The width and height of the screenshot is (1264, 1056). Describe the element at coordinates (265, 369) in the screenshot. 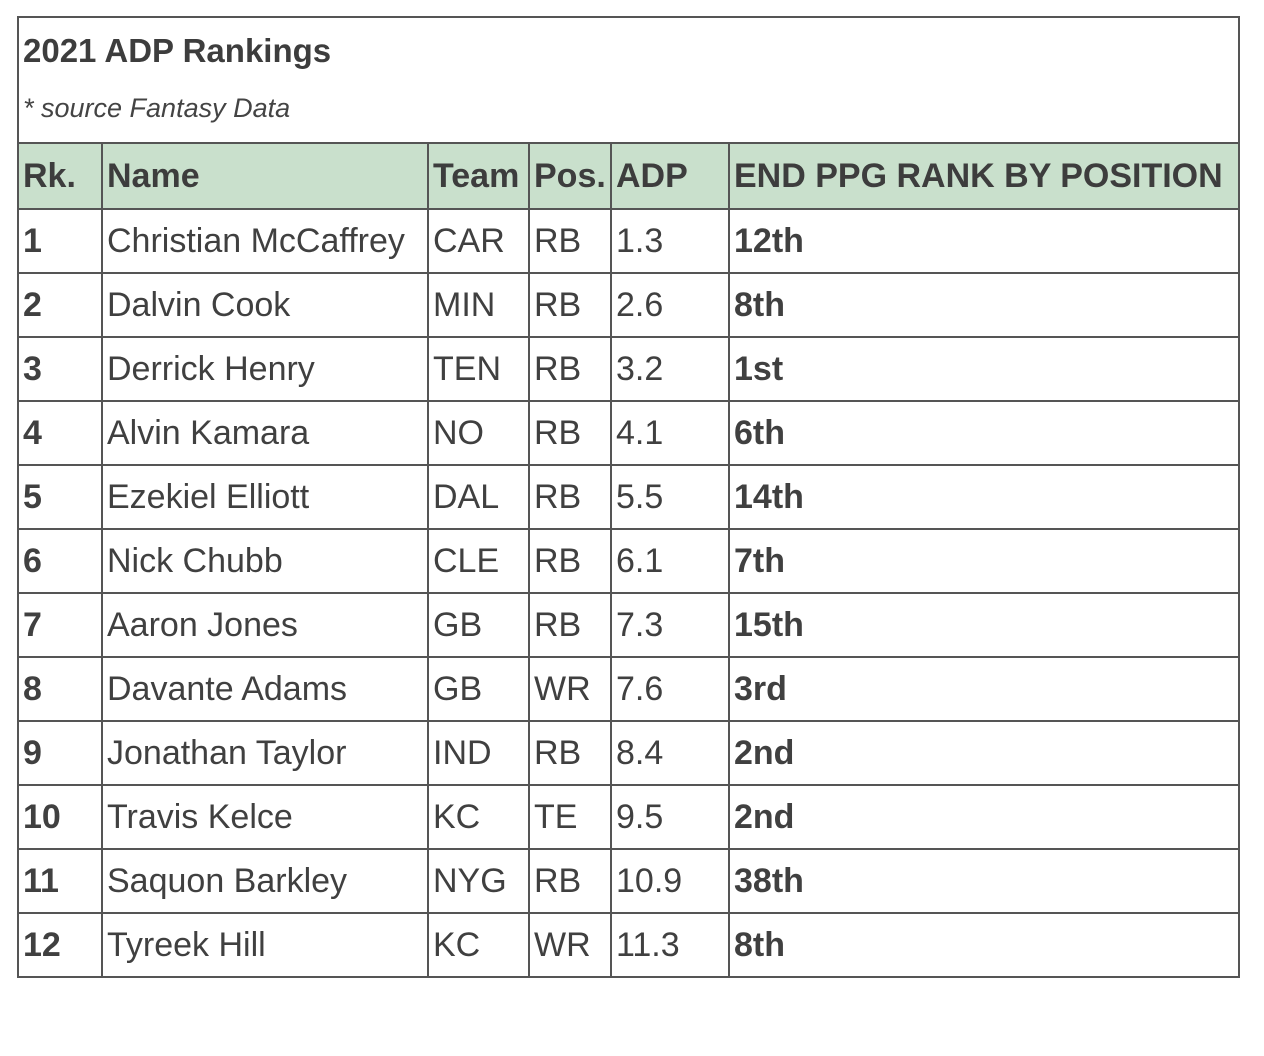

I see `cell-player-name: Derrick Henry` at that location.